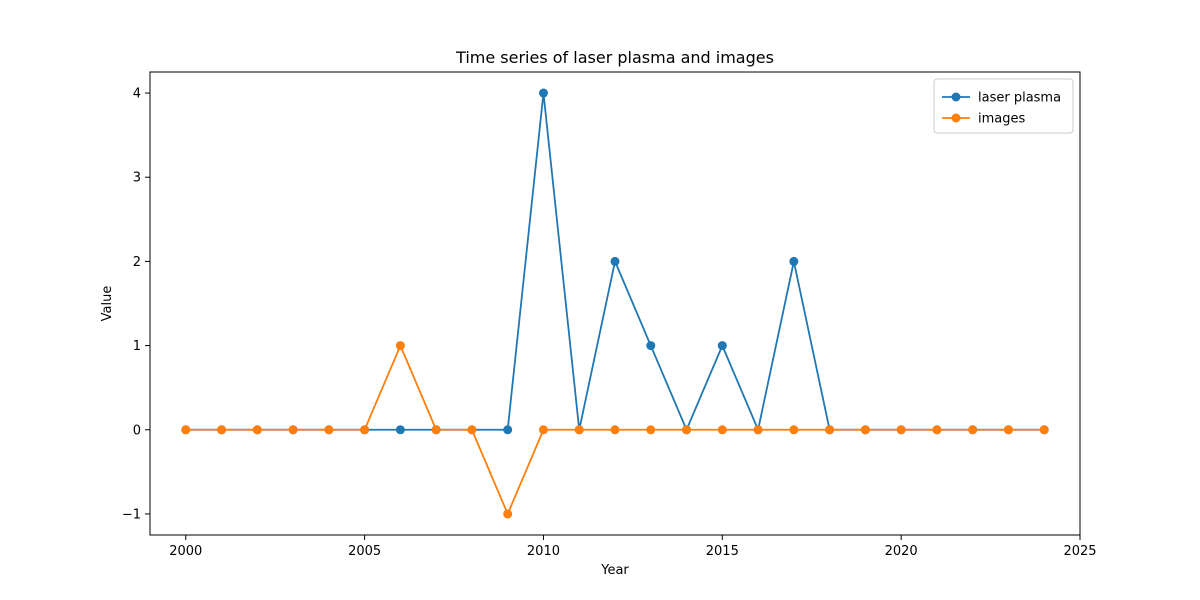  I want to click on legend-item: laser plasma, so click(1001, 98).